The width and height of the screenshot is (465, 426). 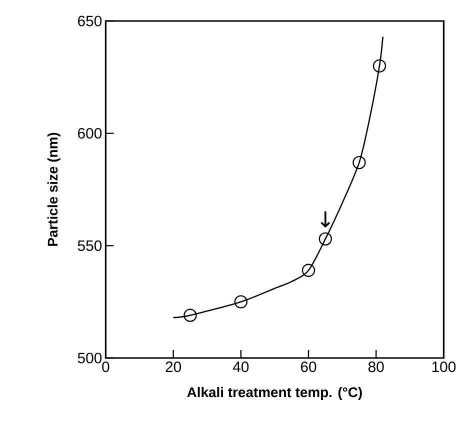 I want to click on y-axis-title: Particle size (nm), so click(x=53, y=189).